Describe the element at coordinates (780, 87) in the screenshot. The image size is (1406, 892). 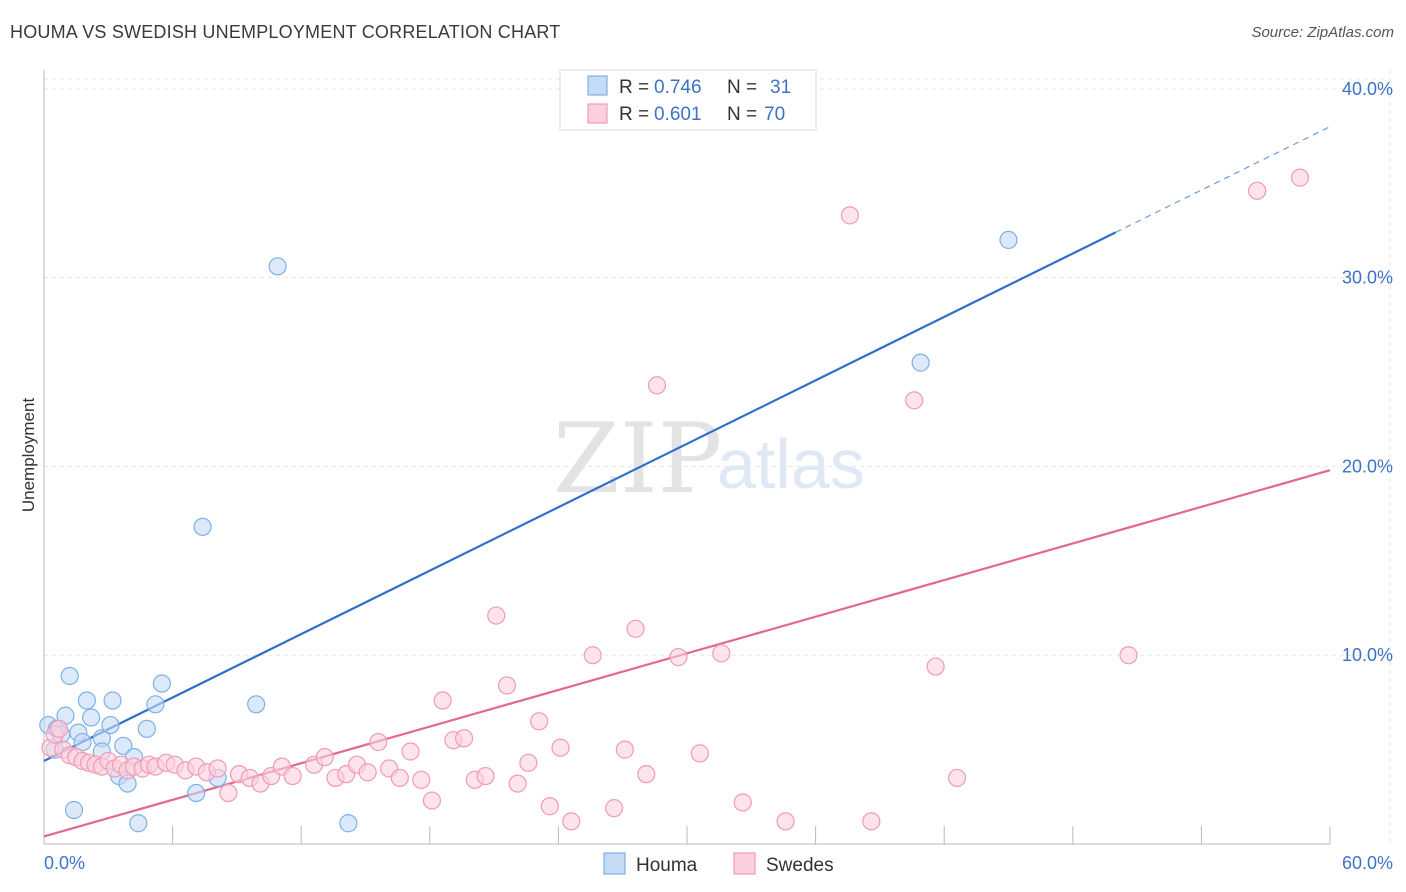
I see `legend-n-value-0: 31` at that location.